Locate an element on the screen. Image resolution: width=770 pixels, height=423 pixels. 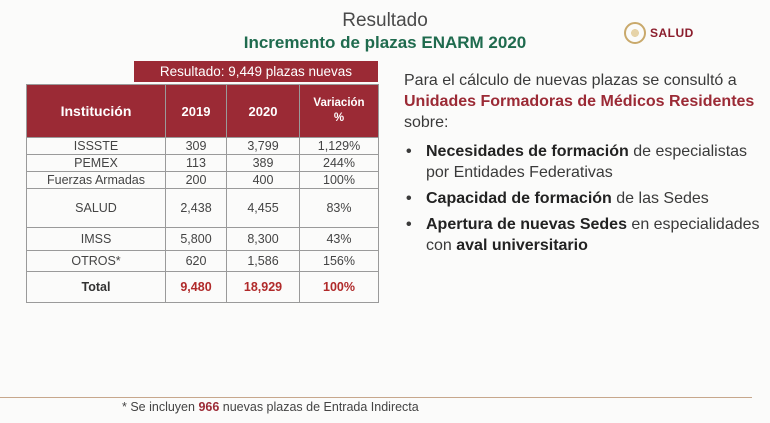
table-row: SALUD 2,438 4,455 83% is located at coordinates (202, 208).